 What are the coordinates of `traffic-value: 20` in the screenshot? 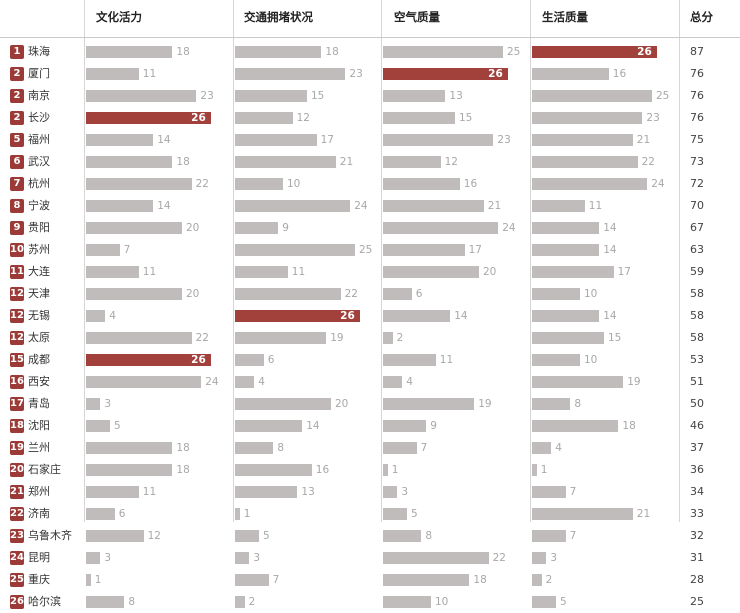 It's located at (342, 404).